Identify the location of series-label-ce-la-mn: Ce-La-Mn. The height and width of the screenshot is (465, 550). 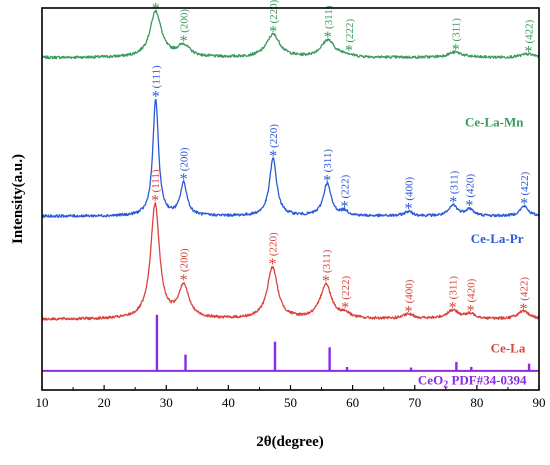
(494, 121).